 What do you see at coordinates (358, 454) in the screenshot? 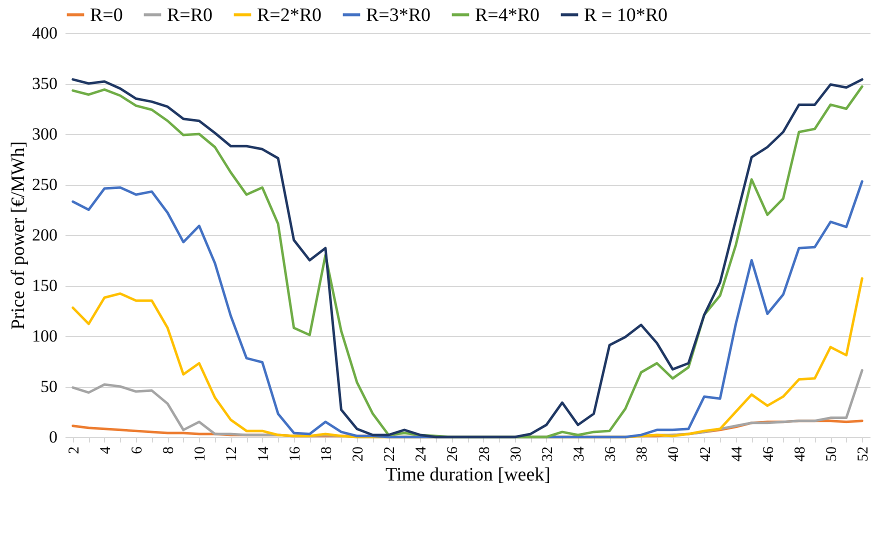
I see `x-tick-label: 20` at bounding box center [358, 454].